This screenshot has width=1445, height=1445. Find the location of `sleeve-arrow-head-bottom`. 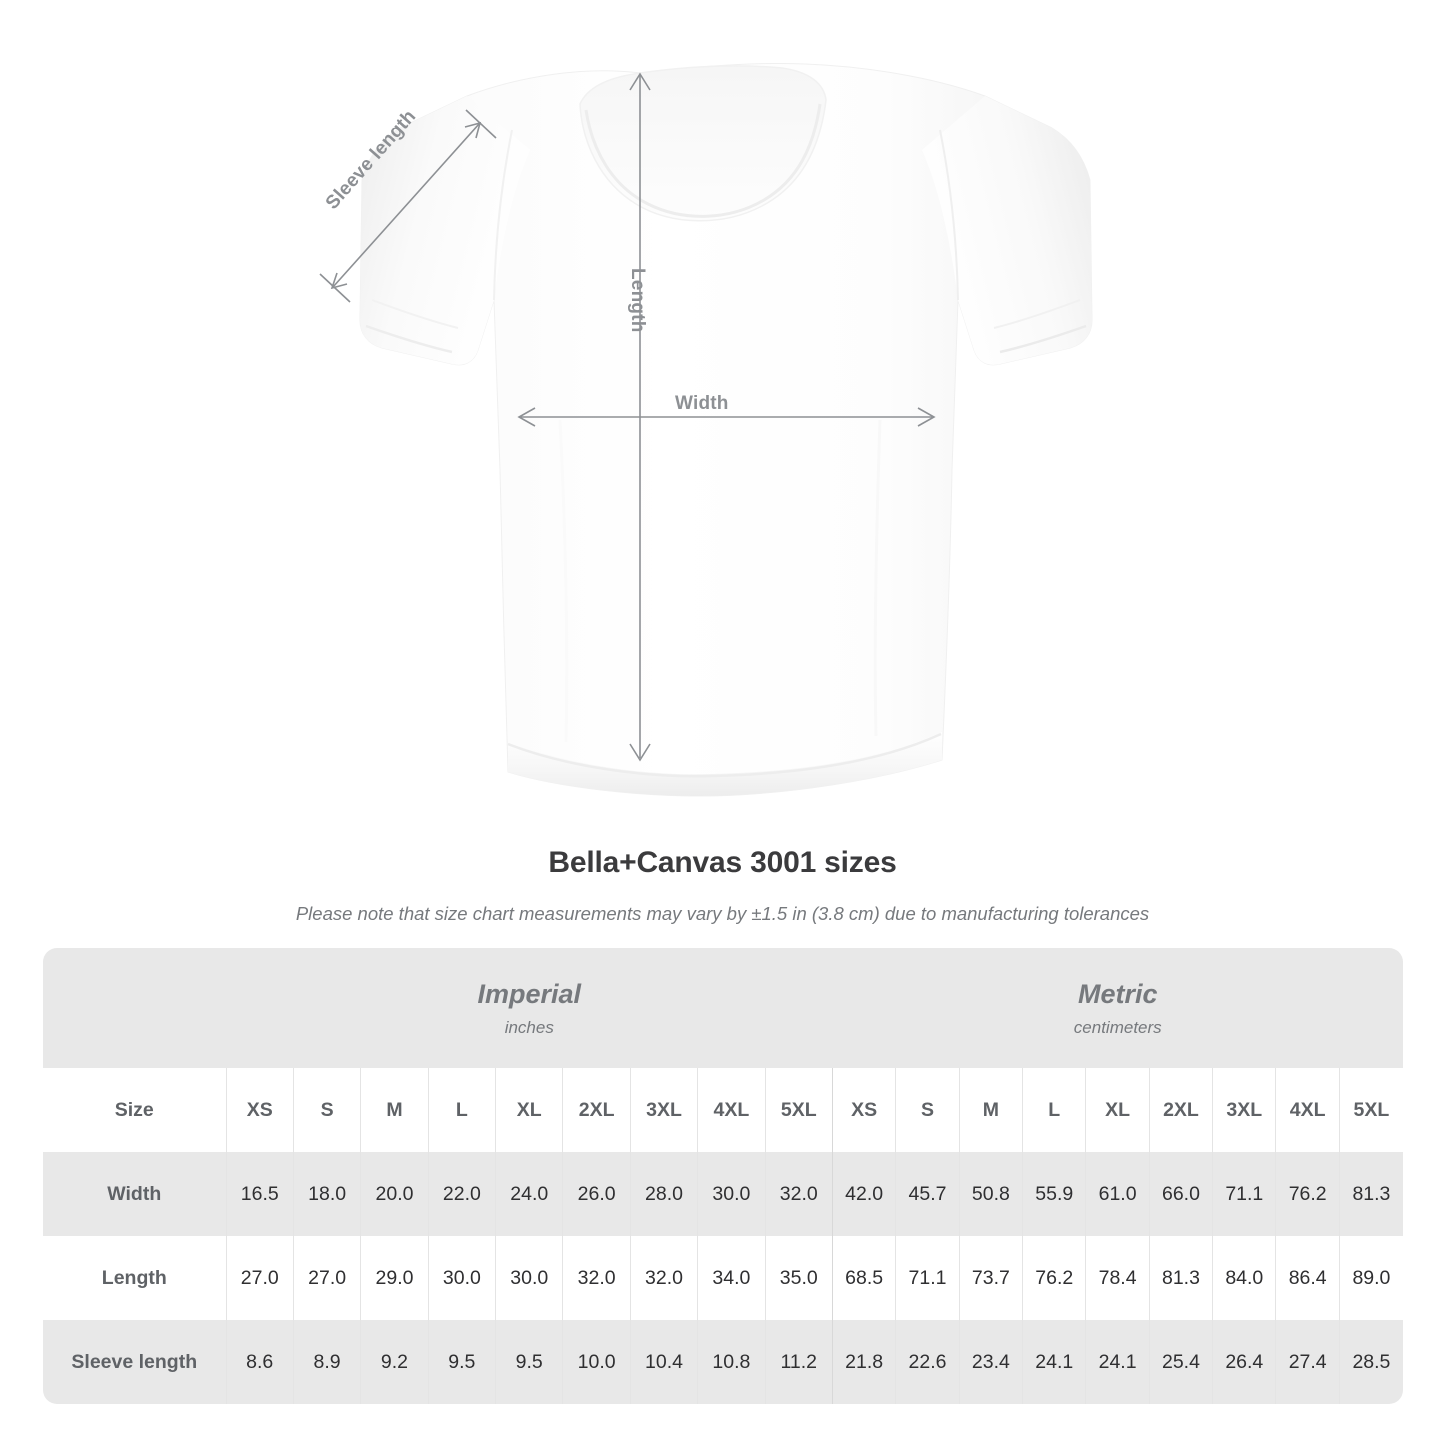

sleeve-arrow-head-bottom is located at coordinates (339, 281).